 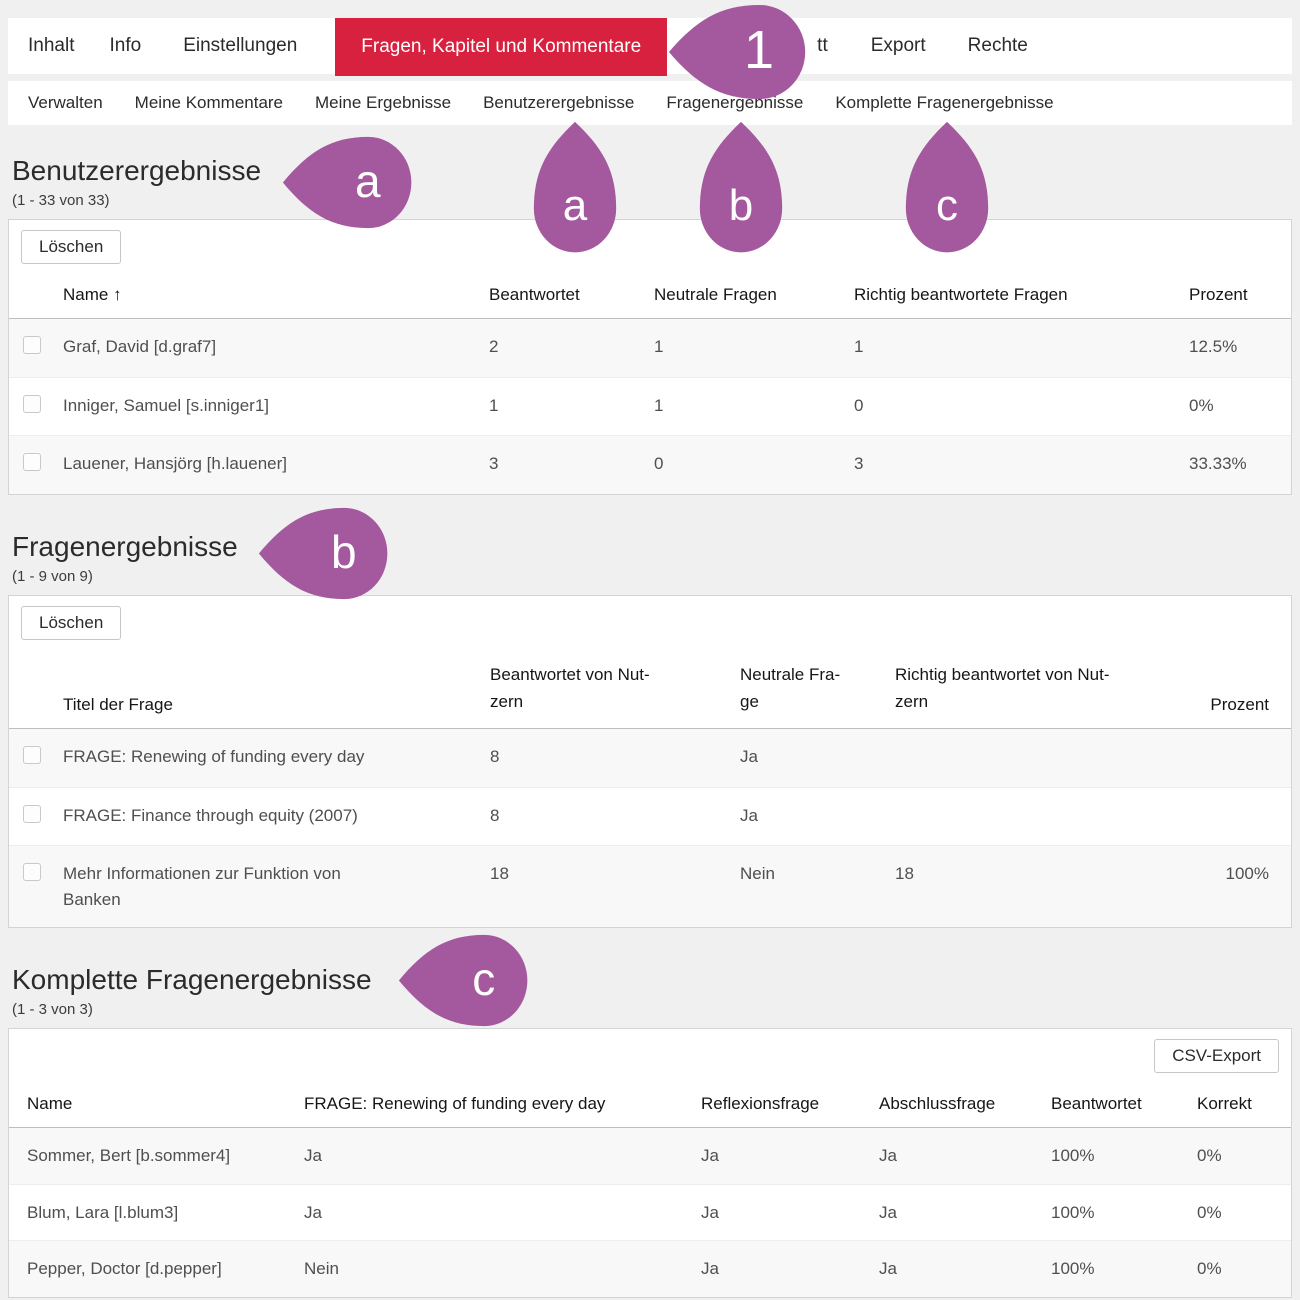 I want to click on cell-beantwortet: 3, so click(x=494, y=464).